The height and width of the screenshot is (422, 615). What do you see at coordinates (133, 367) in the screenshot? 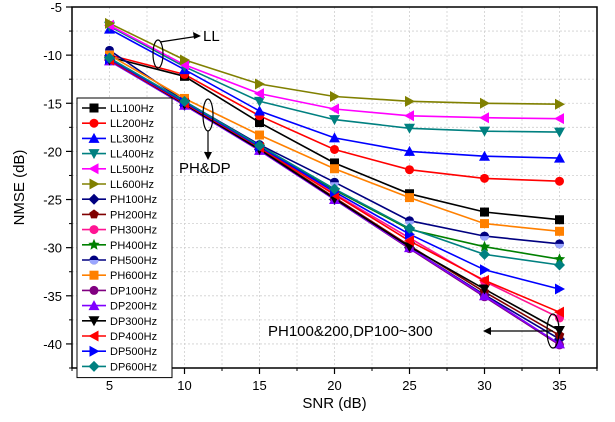
I see `legend-label: DP600Hz` at bounding box center [133, 367].